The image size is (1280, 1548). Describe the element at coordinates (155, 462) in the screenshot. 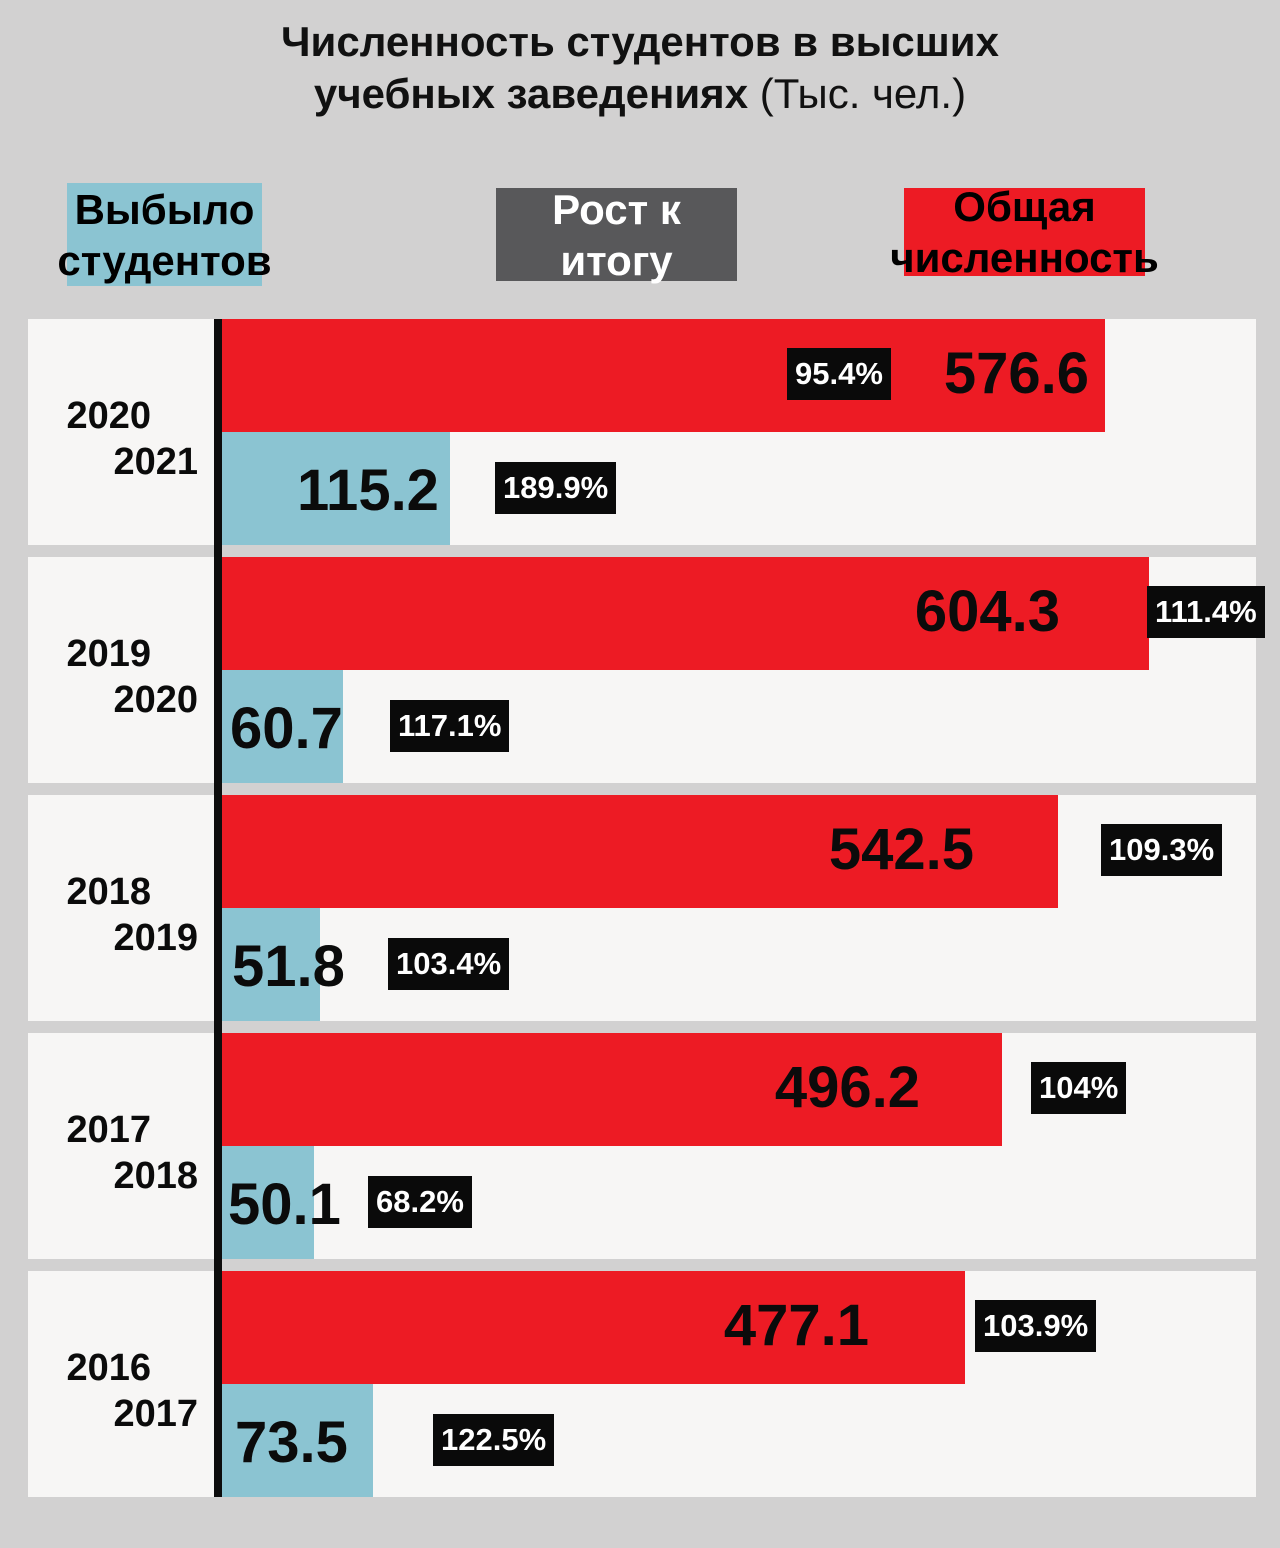

I see `year-label-end: 2021` at that location.